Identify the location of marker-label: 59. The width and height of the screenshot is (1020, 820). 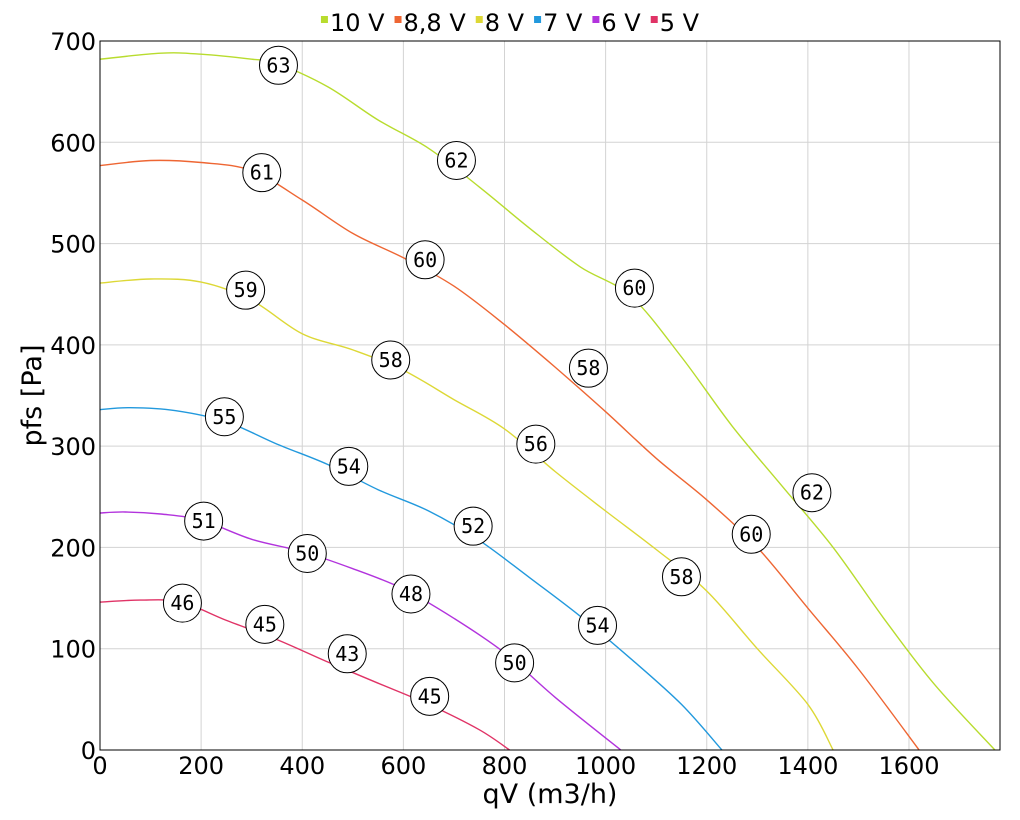
(246, 290).